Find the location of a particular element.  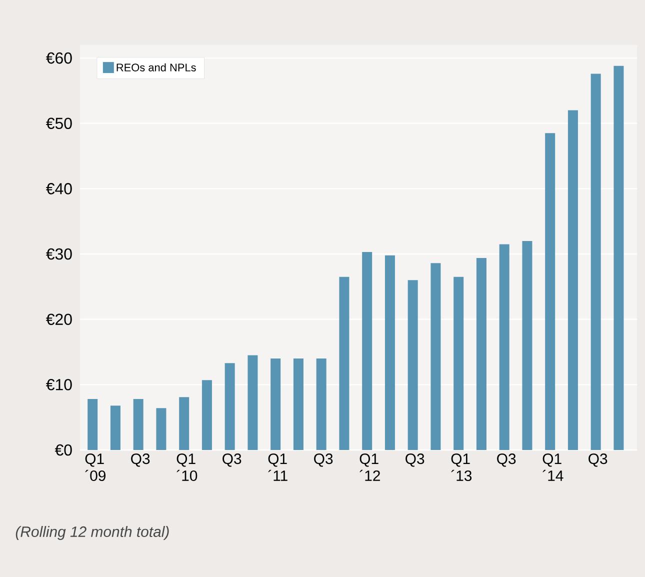

y-tick-label: €50 is located at coordinates (59, 124).